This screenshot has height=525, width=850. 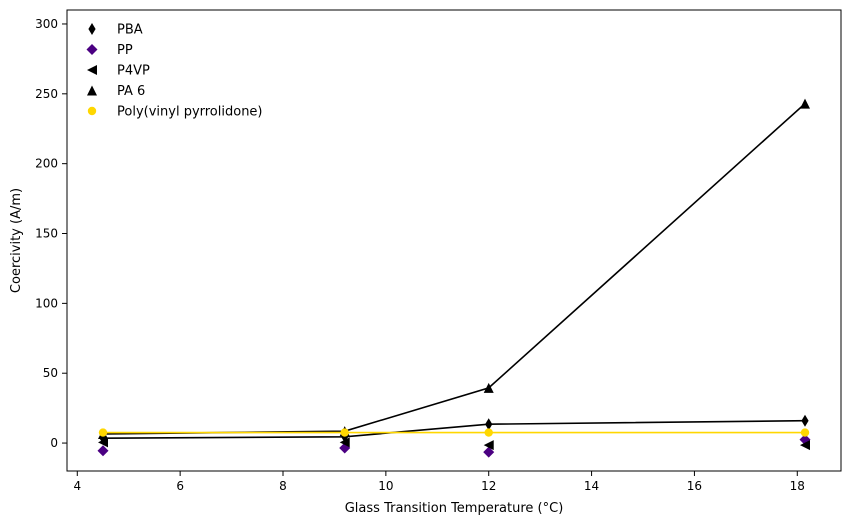 What do you see at coordinates (77, 486) in the screenshot?
I see `x-tick-label: 4` at bounding box center [77, 486].